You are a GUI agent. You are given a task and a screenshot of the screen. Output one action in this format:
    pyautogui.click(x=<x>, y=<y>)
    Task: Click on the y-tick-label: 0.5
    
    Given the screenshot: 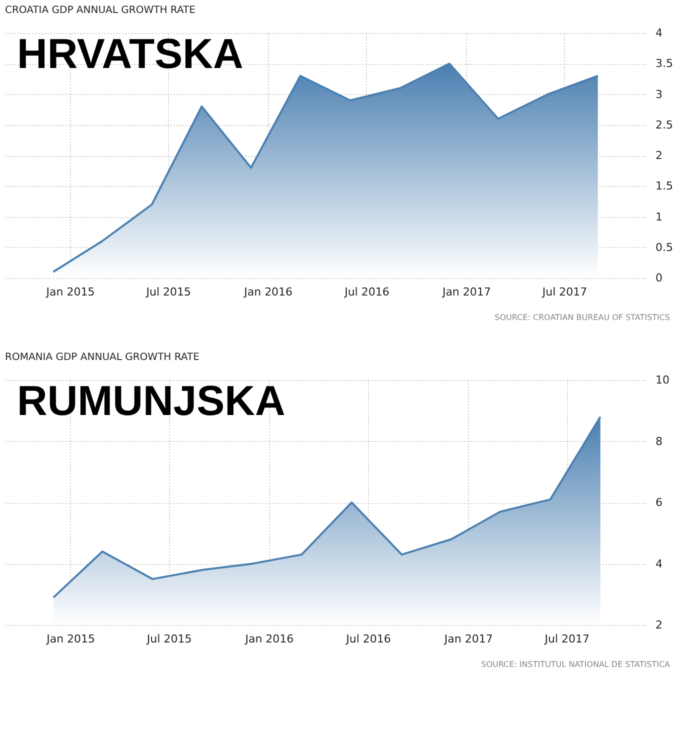 What is the action you would take?
    pyautogui.click(x=664, y=247)
    